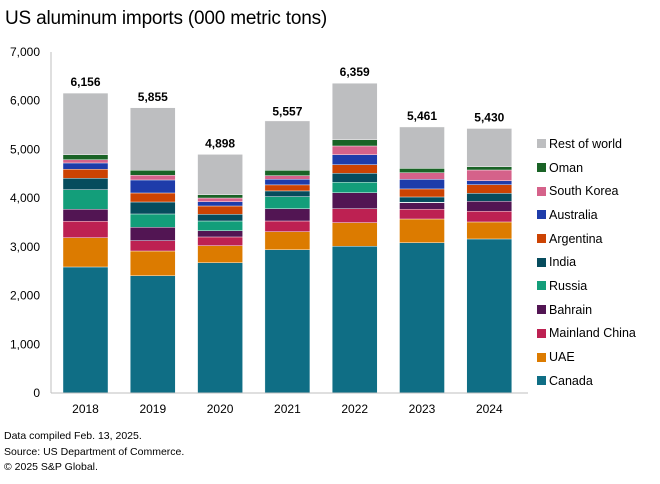 This screenshot has width=660, height=484. Describe the element at coordinates (586, 144) in the screenshot. I see `legend-item-rest-of-world: Rest of world` at that location.